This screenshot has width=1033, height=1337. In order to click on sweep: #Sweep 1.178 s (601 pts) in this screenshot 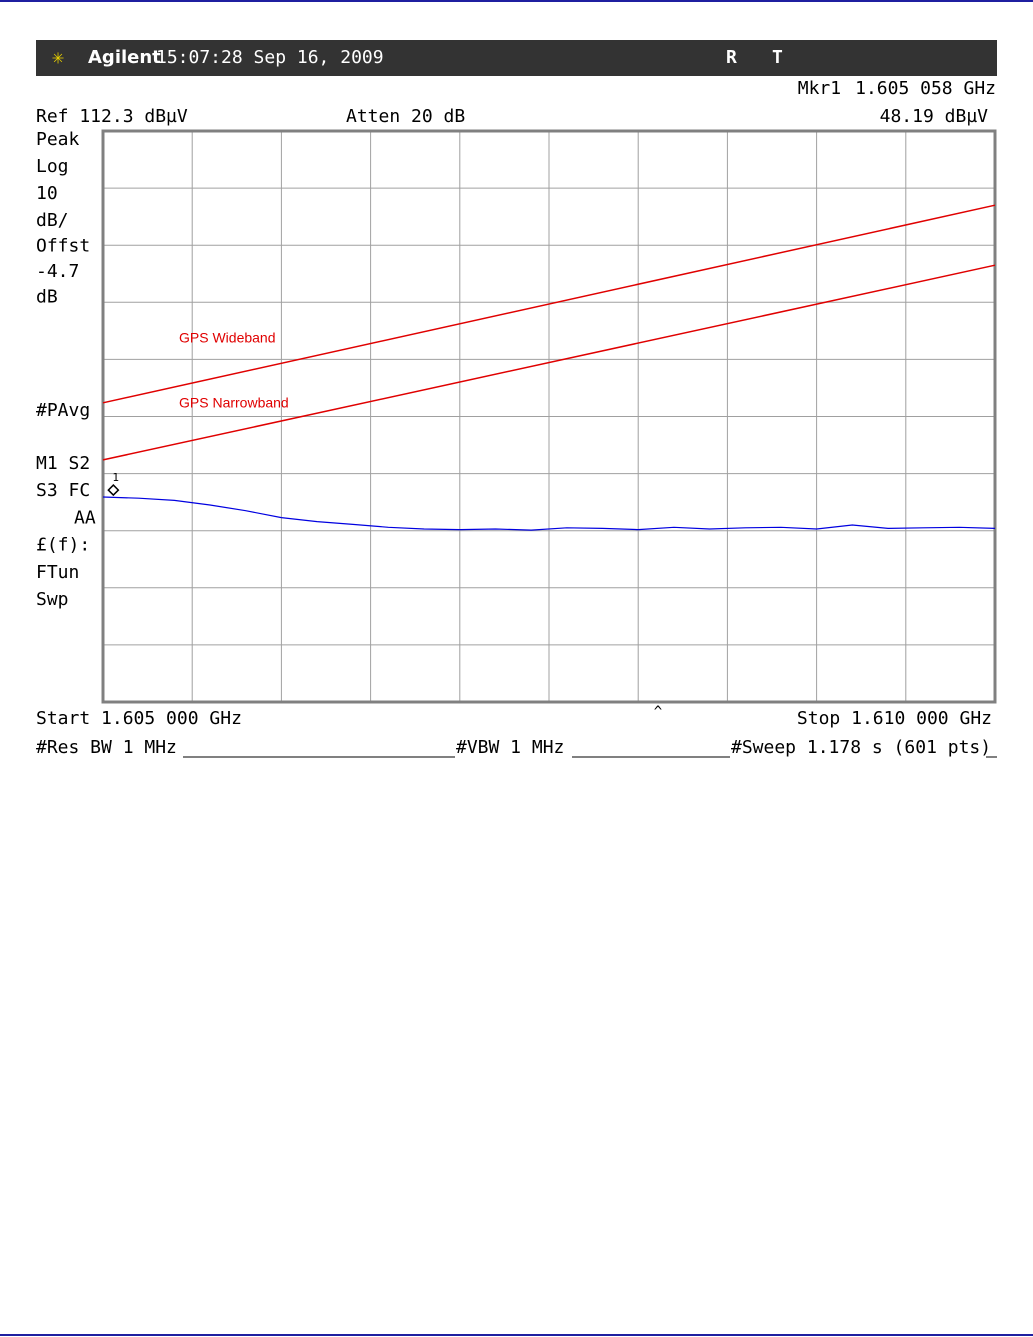, I will do `click(861, 747)`.